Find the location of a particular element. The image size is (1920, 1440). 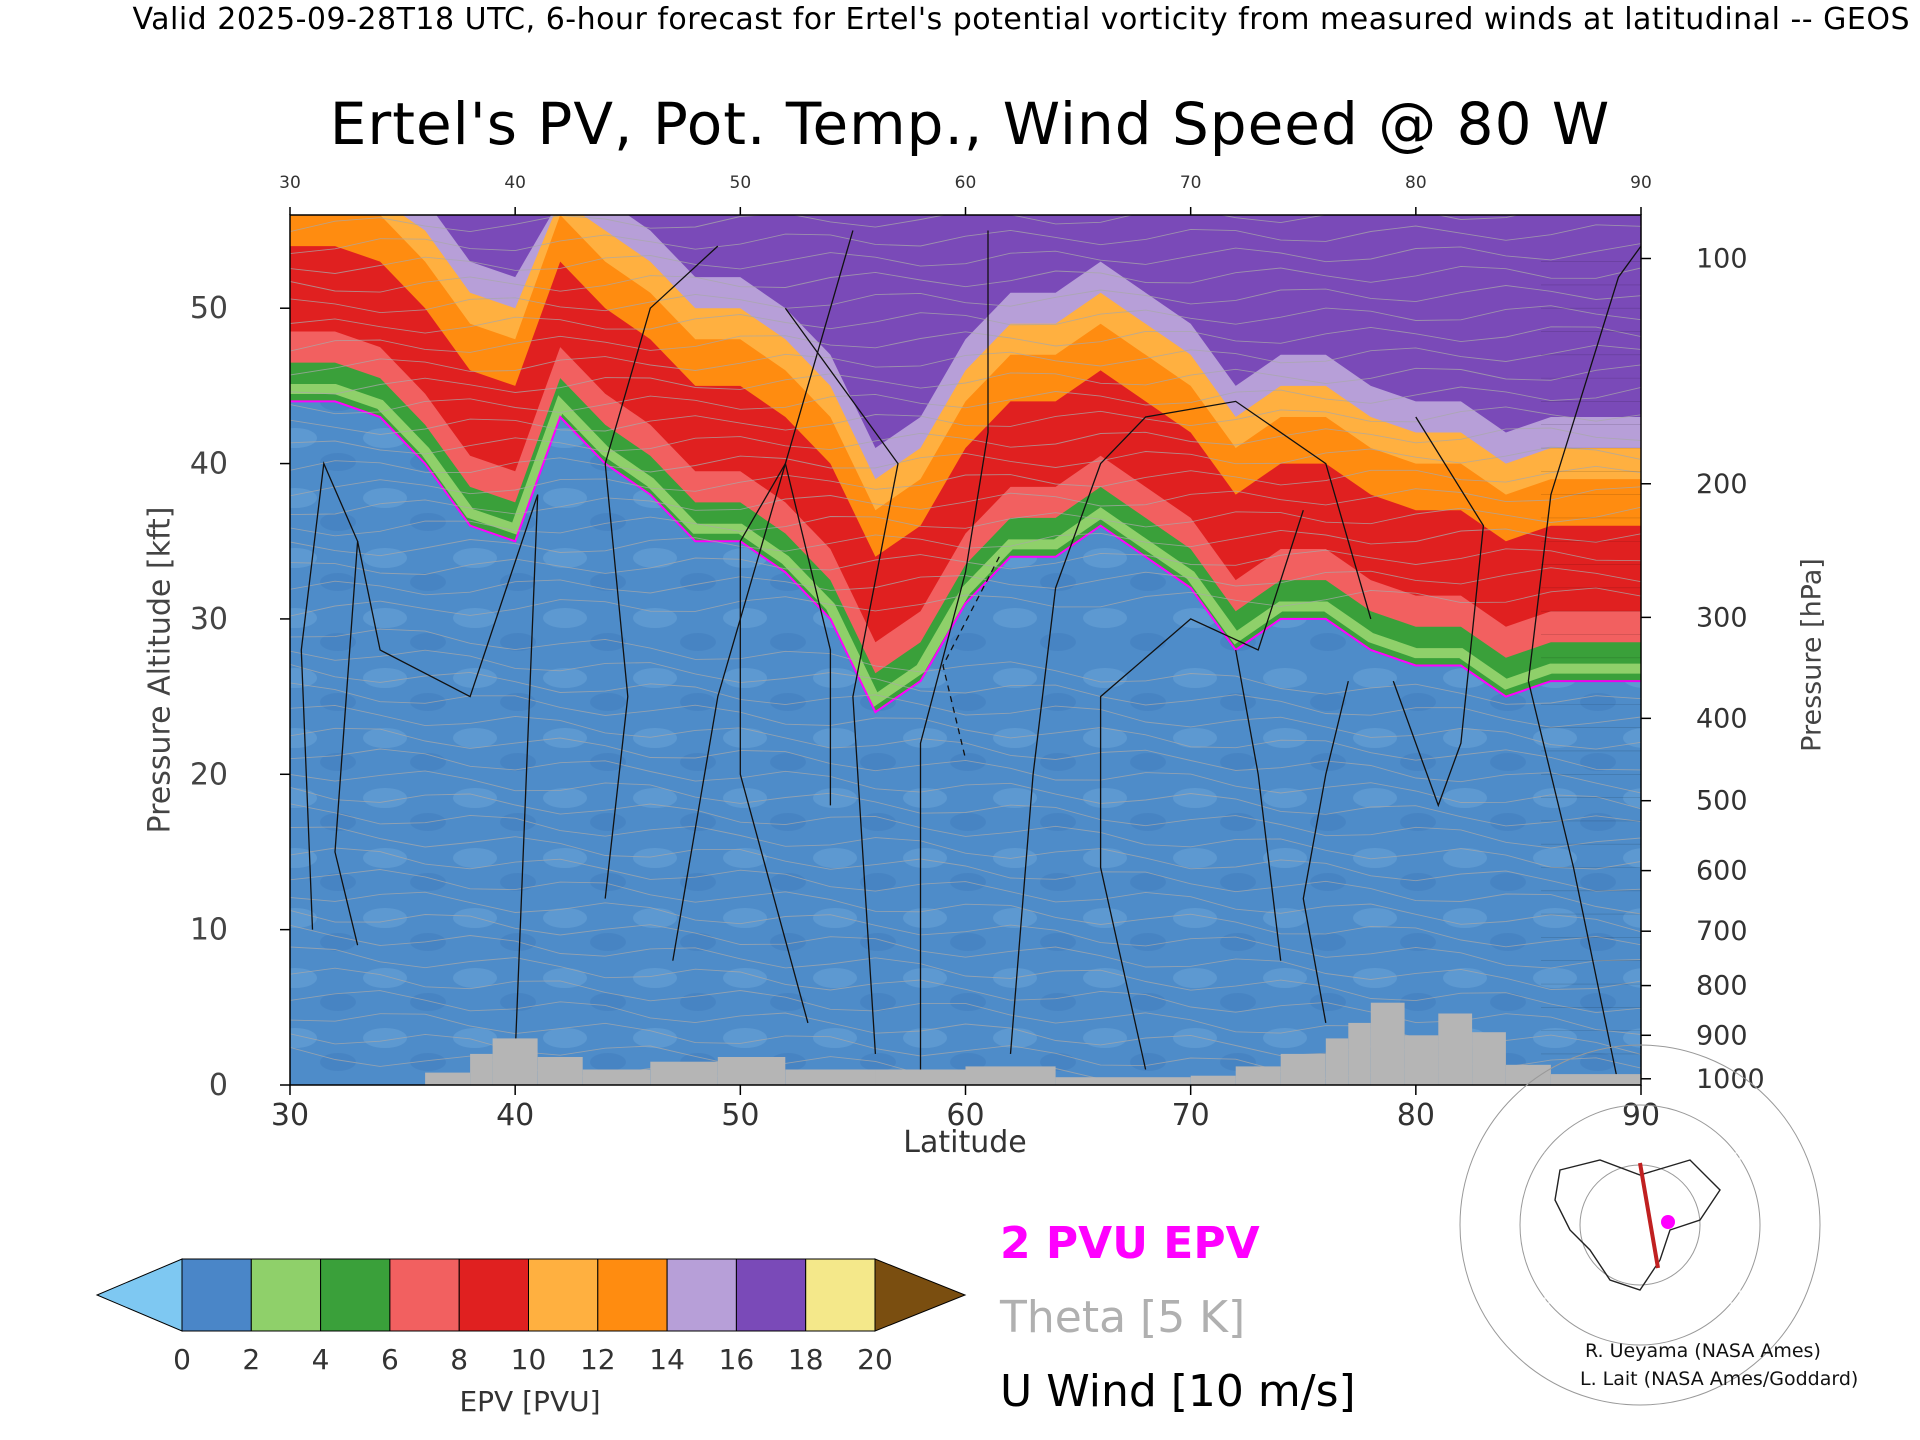

y-tick-label-right: 900 is located at coordinates (1722, 1035).